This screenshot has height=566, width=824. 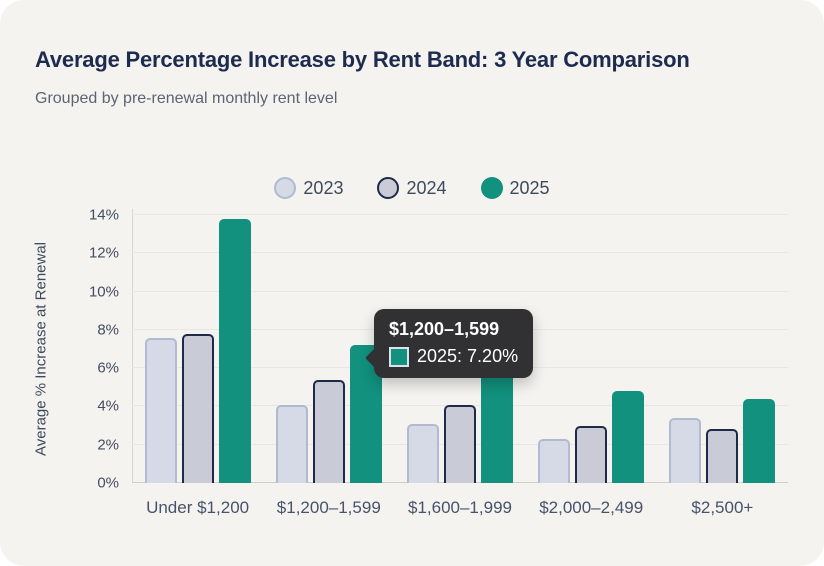 What do you see at coordinates (198, 507) in the screenshot?
I see `x-label-0: Under $1,200` at bounding box center [198, 507].